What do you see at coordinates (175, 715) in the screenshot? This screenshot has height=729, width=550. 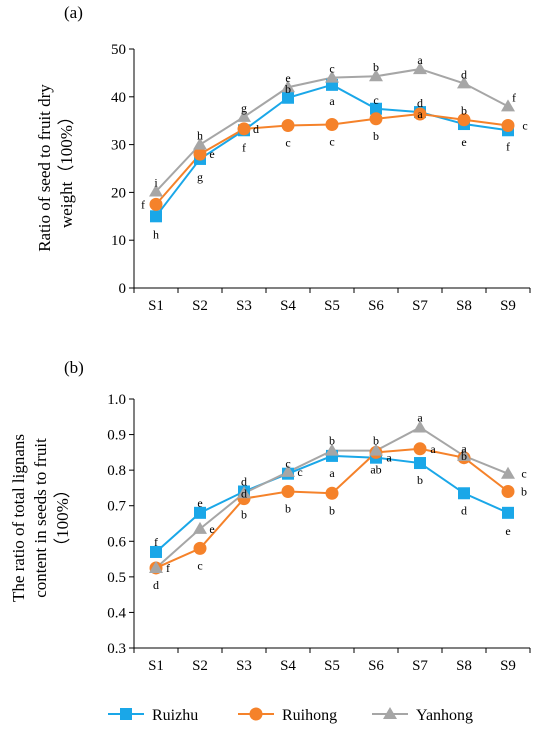 I see `legend-label-ruizhu: Ruizhu` at bounding box center [175, 715].